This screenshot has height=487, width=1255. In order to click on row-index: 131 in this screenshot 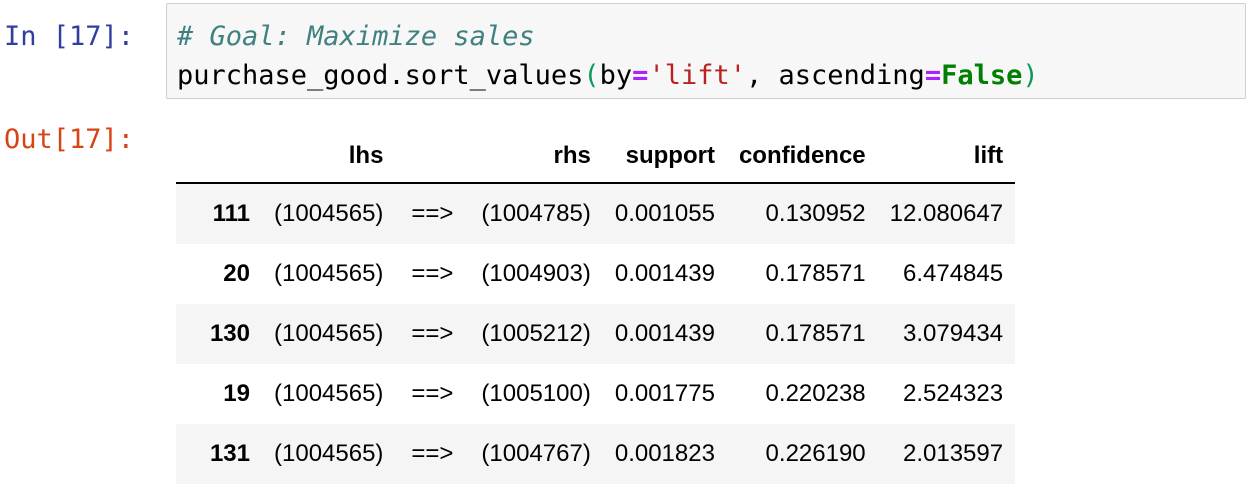, I will do `click(229, 453)`.